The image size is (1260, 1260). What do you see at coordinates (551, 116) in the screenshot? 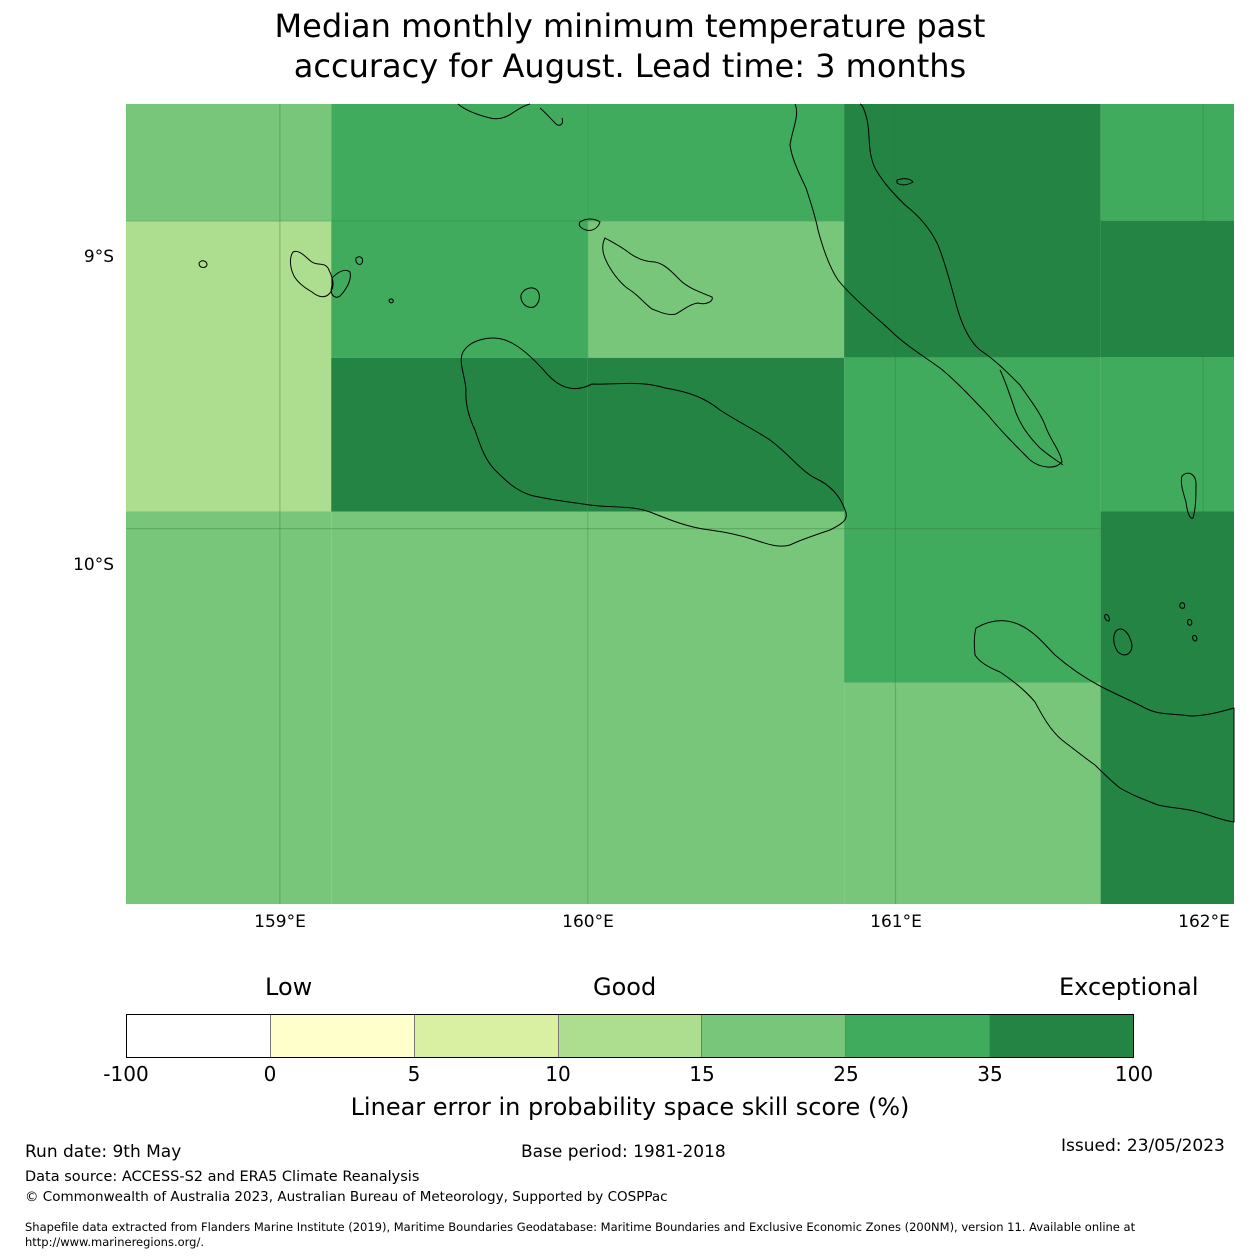
I see `coastline-north-fragment-b` at bounding box center [551, 116].